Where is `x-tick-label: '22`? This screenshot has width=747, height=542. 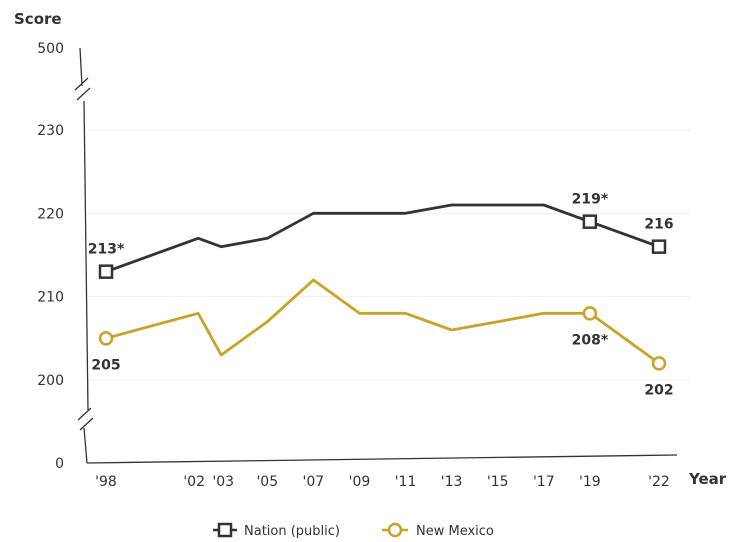
x-tick-label: '22 is located at coordinates (659, 482).